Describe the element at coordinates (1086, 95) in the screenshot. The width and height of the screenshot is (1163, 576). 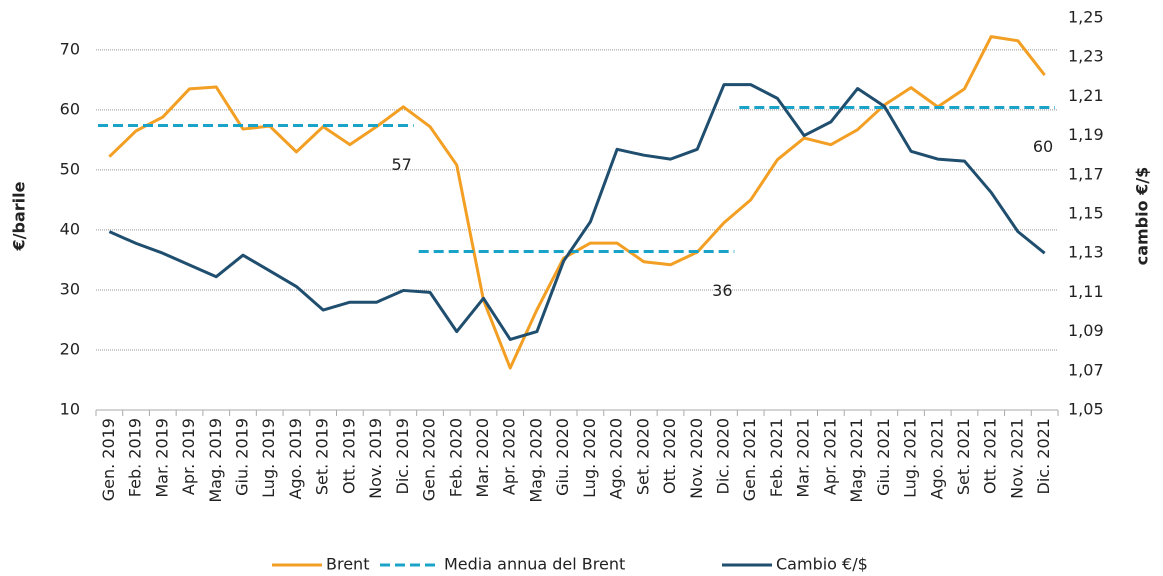
I see `y2-tick-label: 1,21` at that location.